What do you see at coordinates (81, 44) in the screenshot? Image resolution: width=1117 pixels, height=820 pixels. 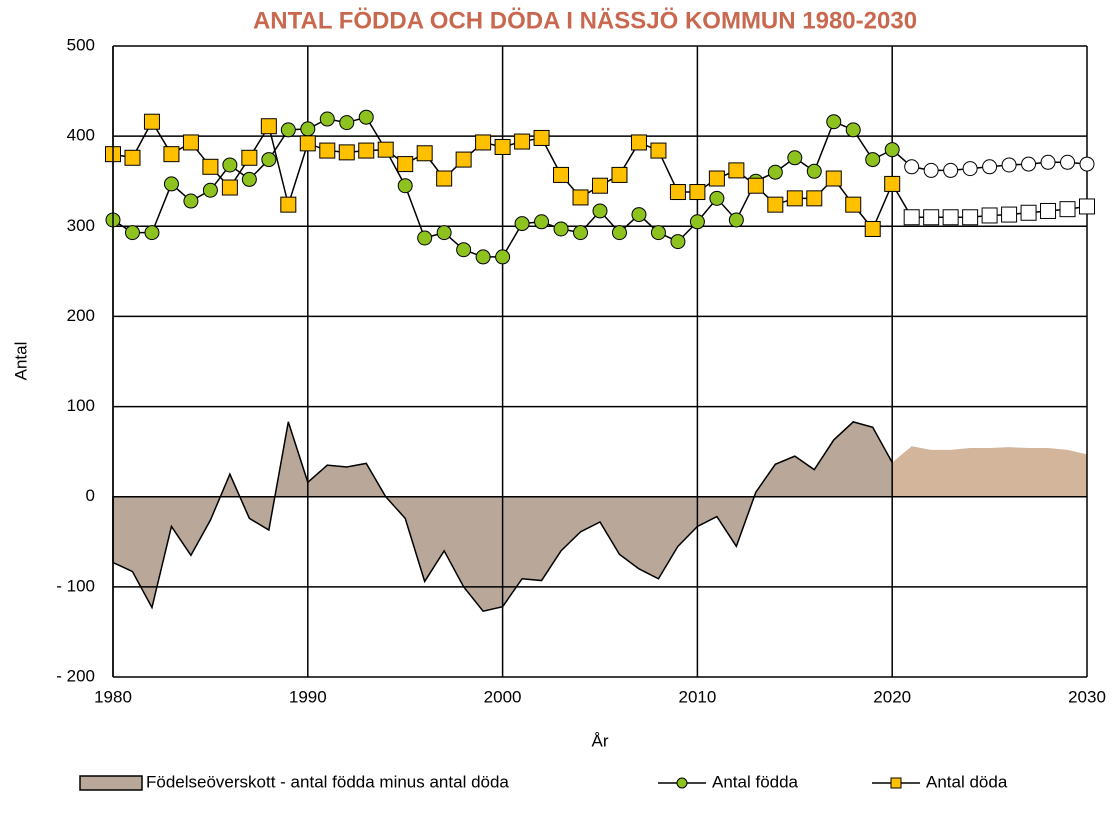 I see `y-tick-label: 500` at bounding box center [81, 44].